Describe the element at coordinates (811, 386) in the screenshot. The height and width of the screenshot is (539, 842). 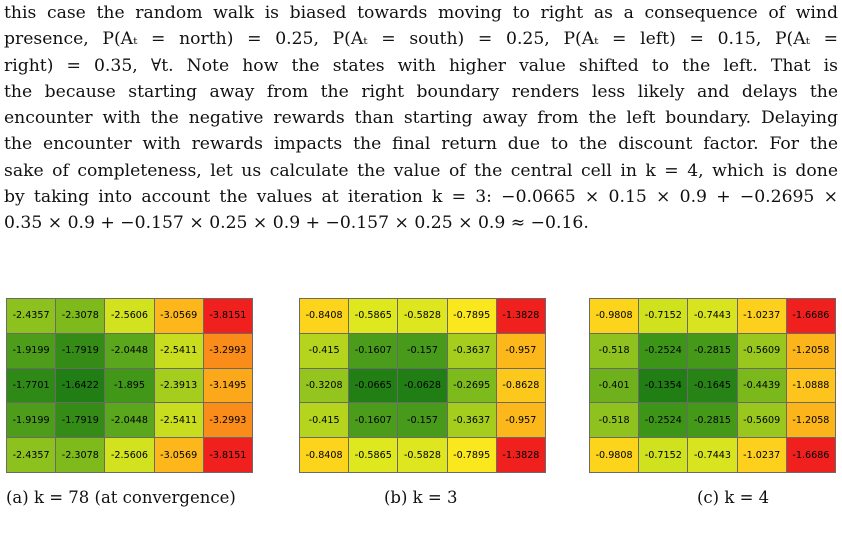
I see `grid-cell: -1.0888` at that location.